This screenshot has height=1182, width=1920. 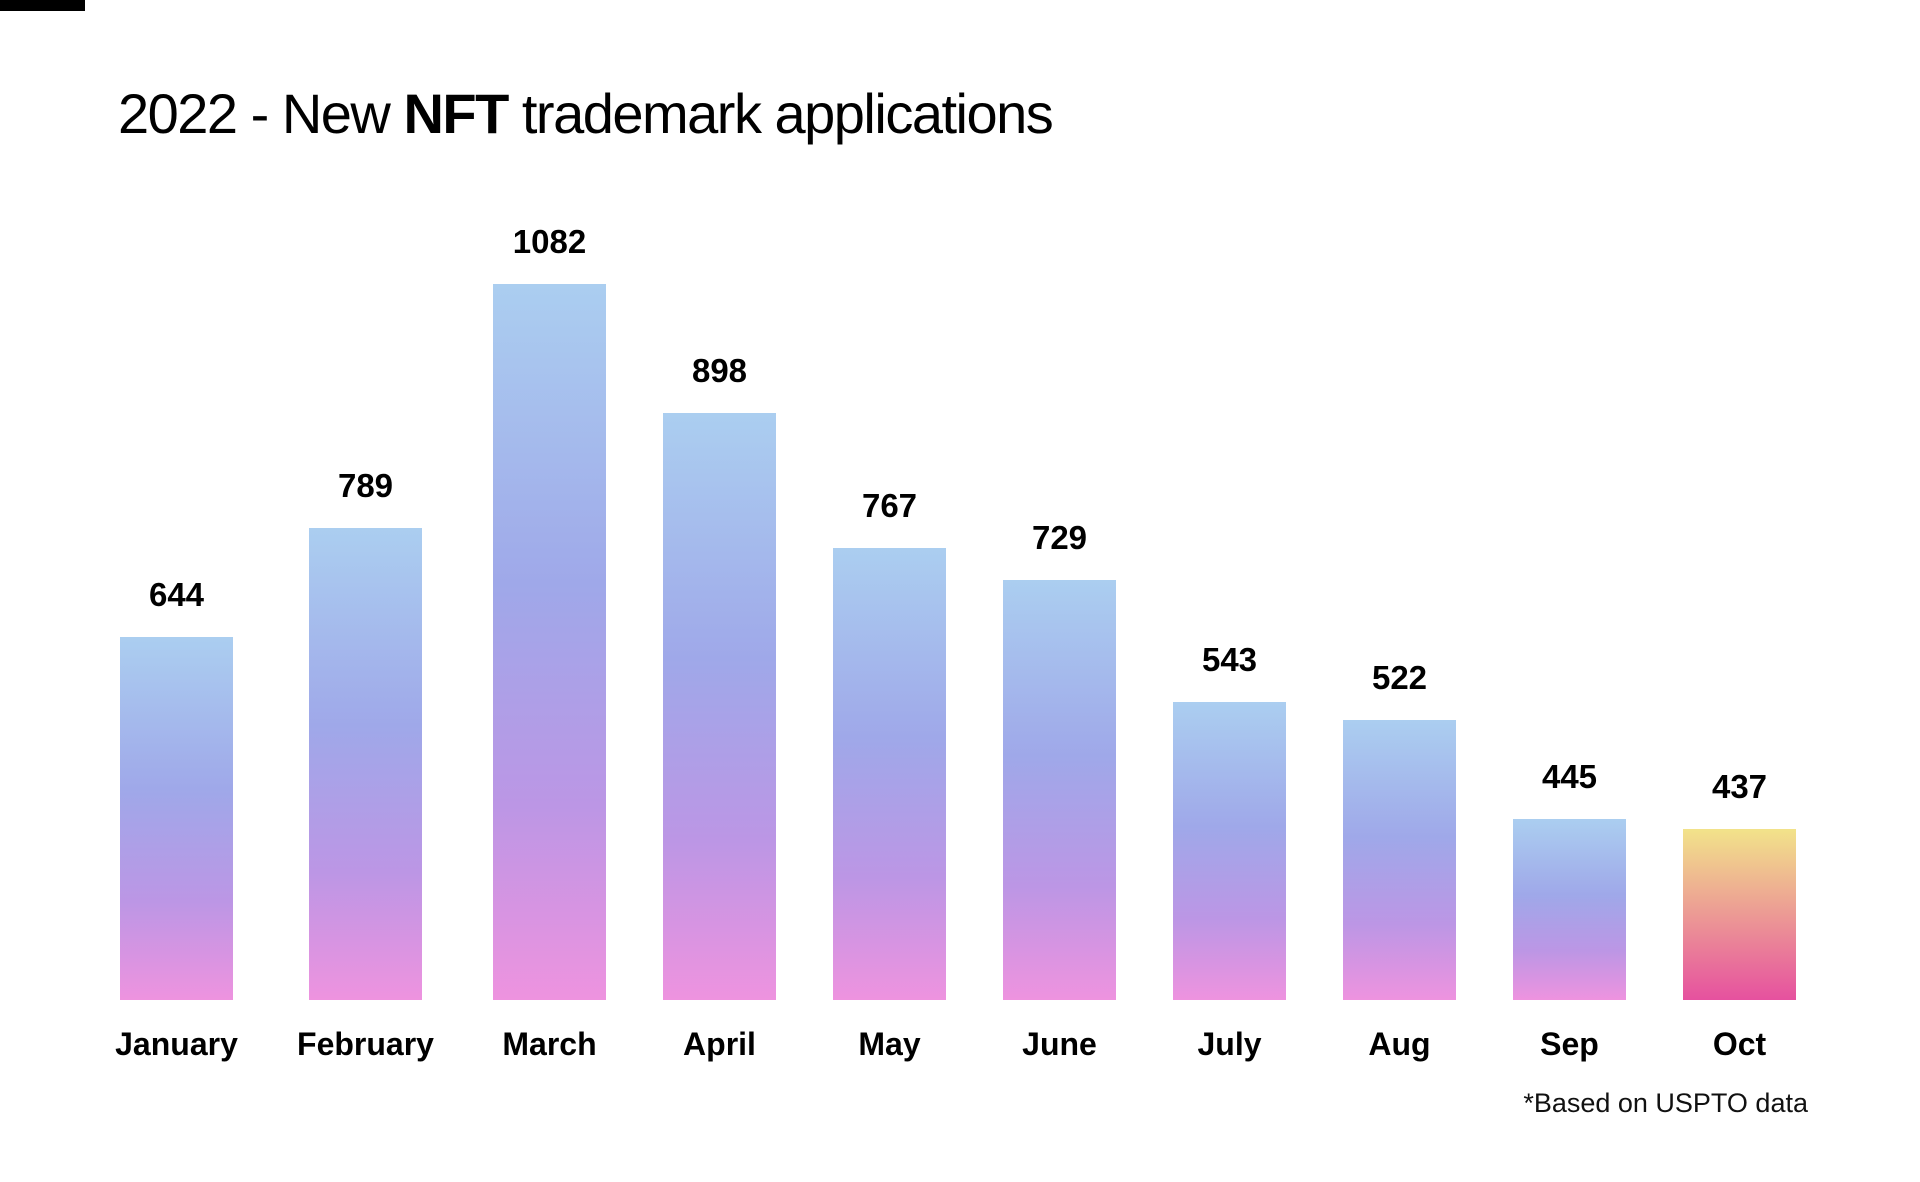 What do you see at coordinates (42, 5) in the screenshot?
I see `corner-mark` at bounding box center [42, 5].